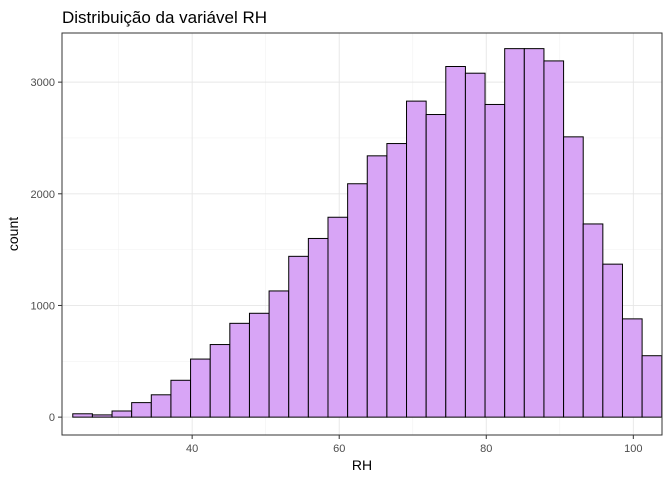 Image resolution: width=672 pixels, height=480 pixels. I want to click on x-tick-label: 40, so click(192, 449).